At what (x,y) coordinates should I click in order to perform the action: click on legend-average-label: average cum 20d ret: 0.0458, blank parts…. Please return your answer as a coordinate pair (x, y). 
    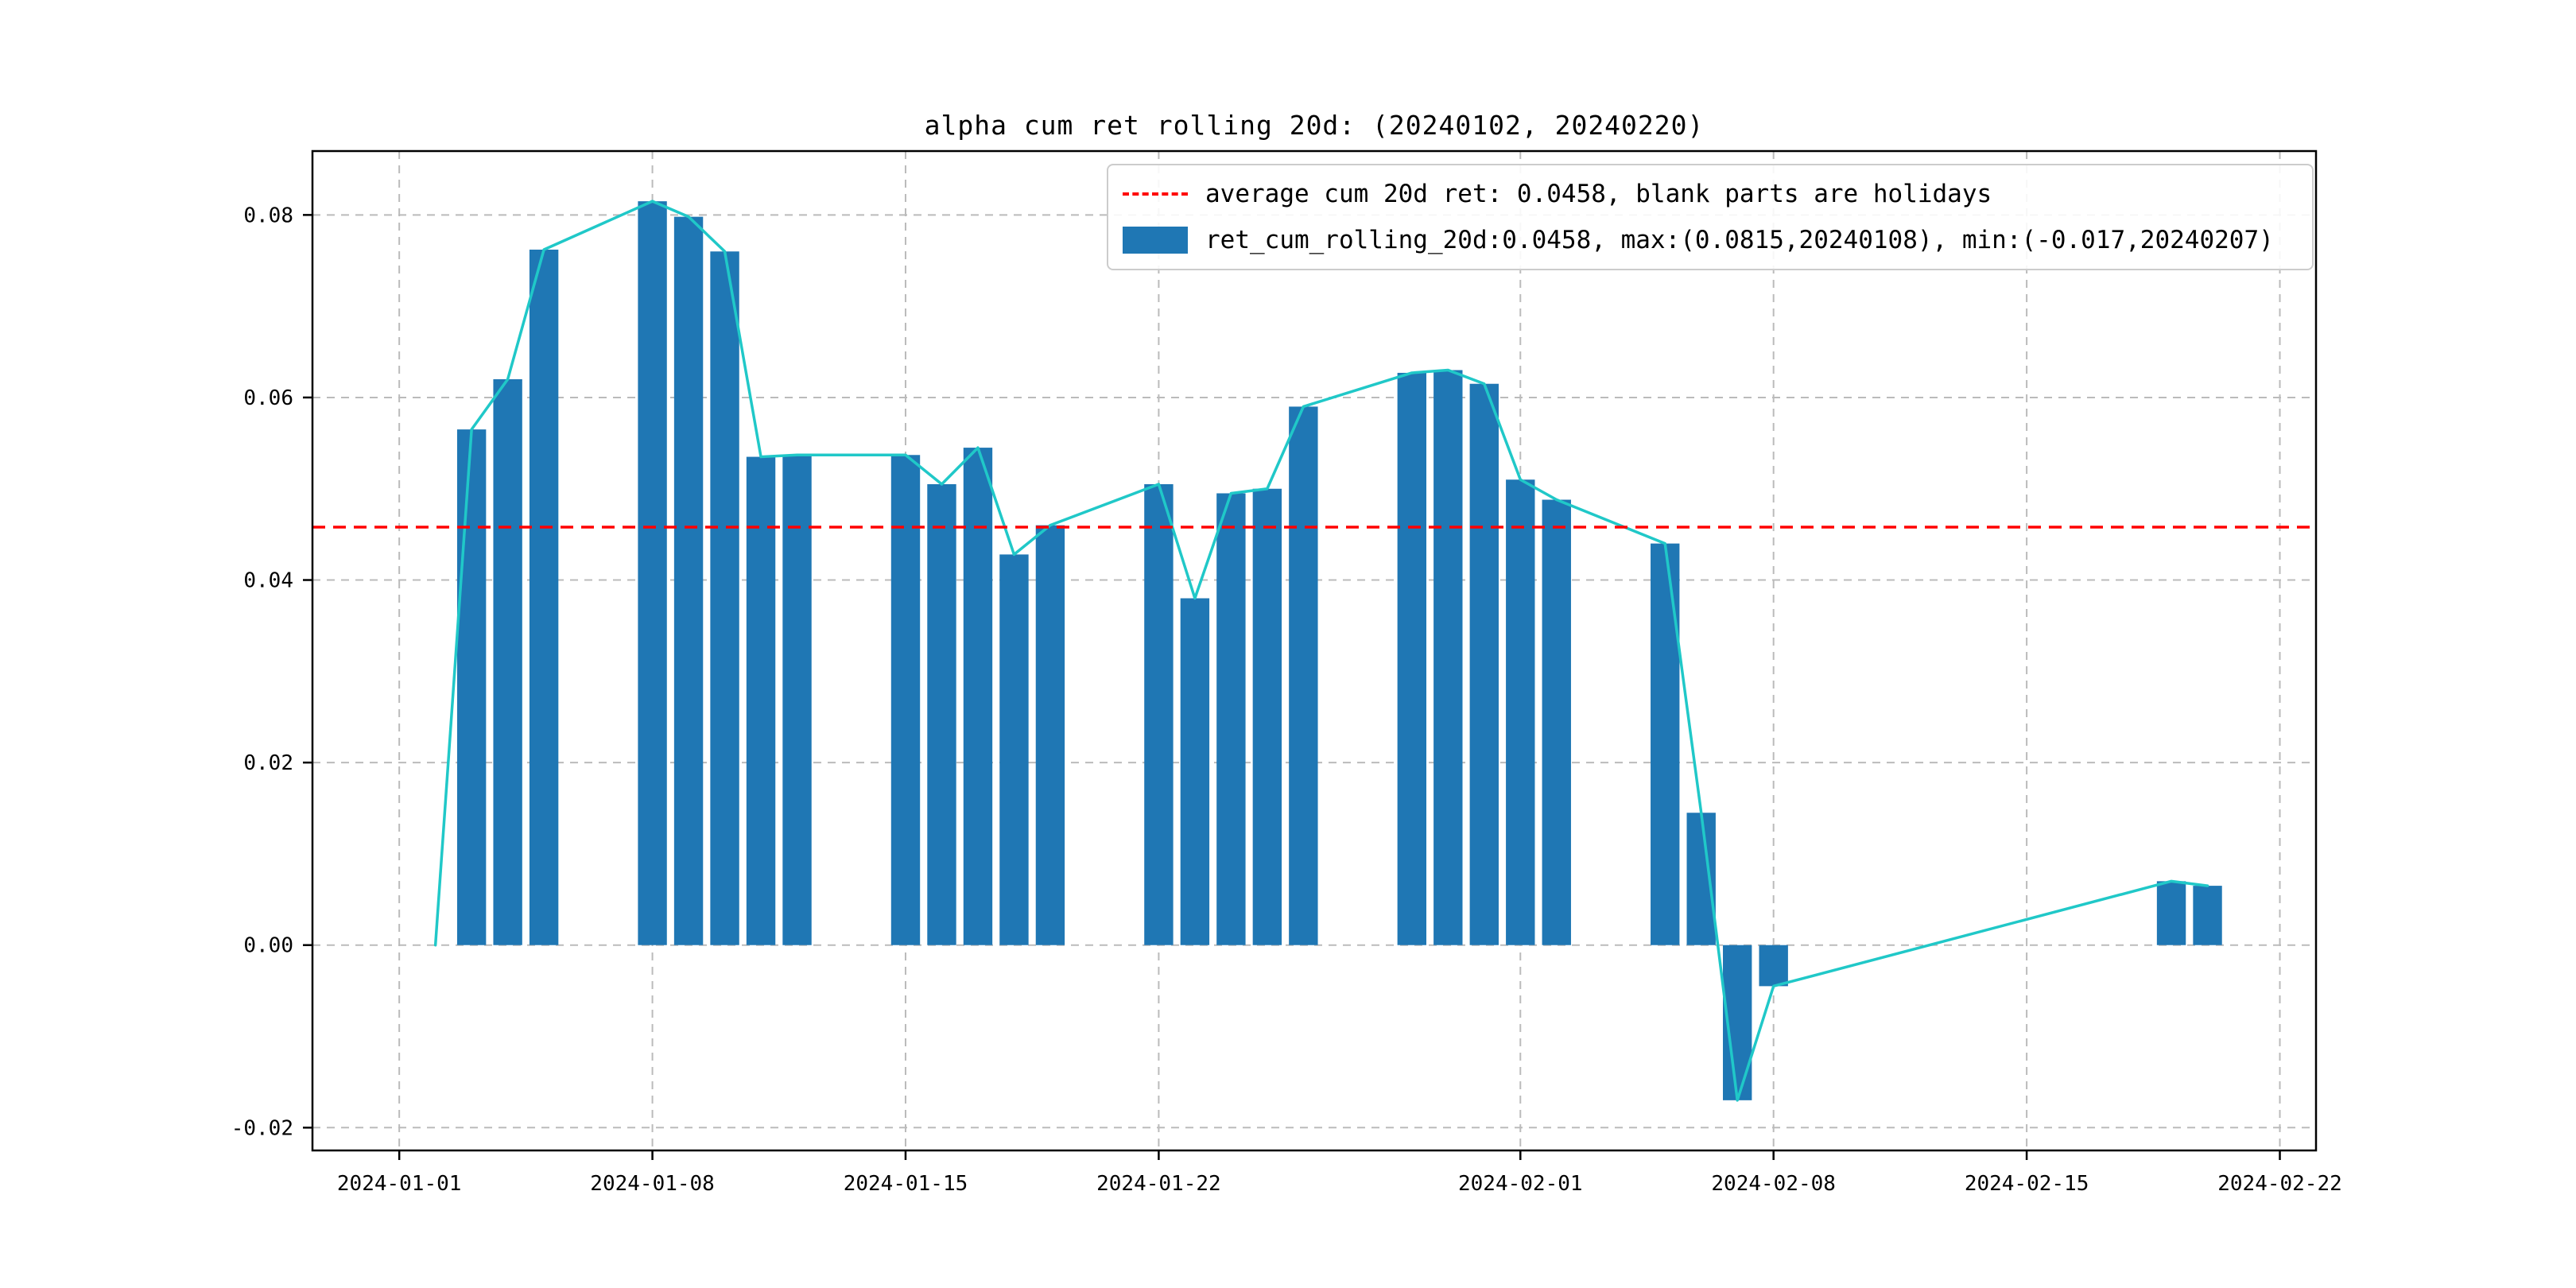
    Looking at the image, I should click on (1599, 194).